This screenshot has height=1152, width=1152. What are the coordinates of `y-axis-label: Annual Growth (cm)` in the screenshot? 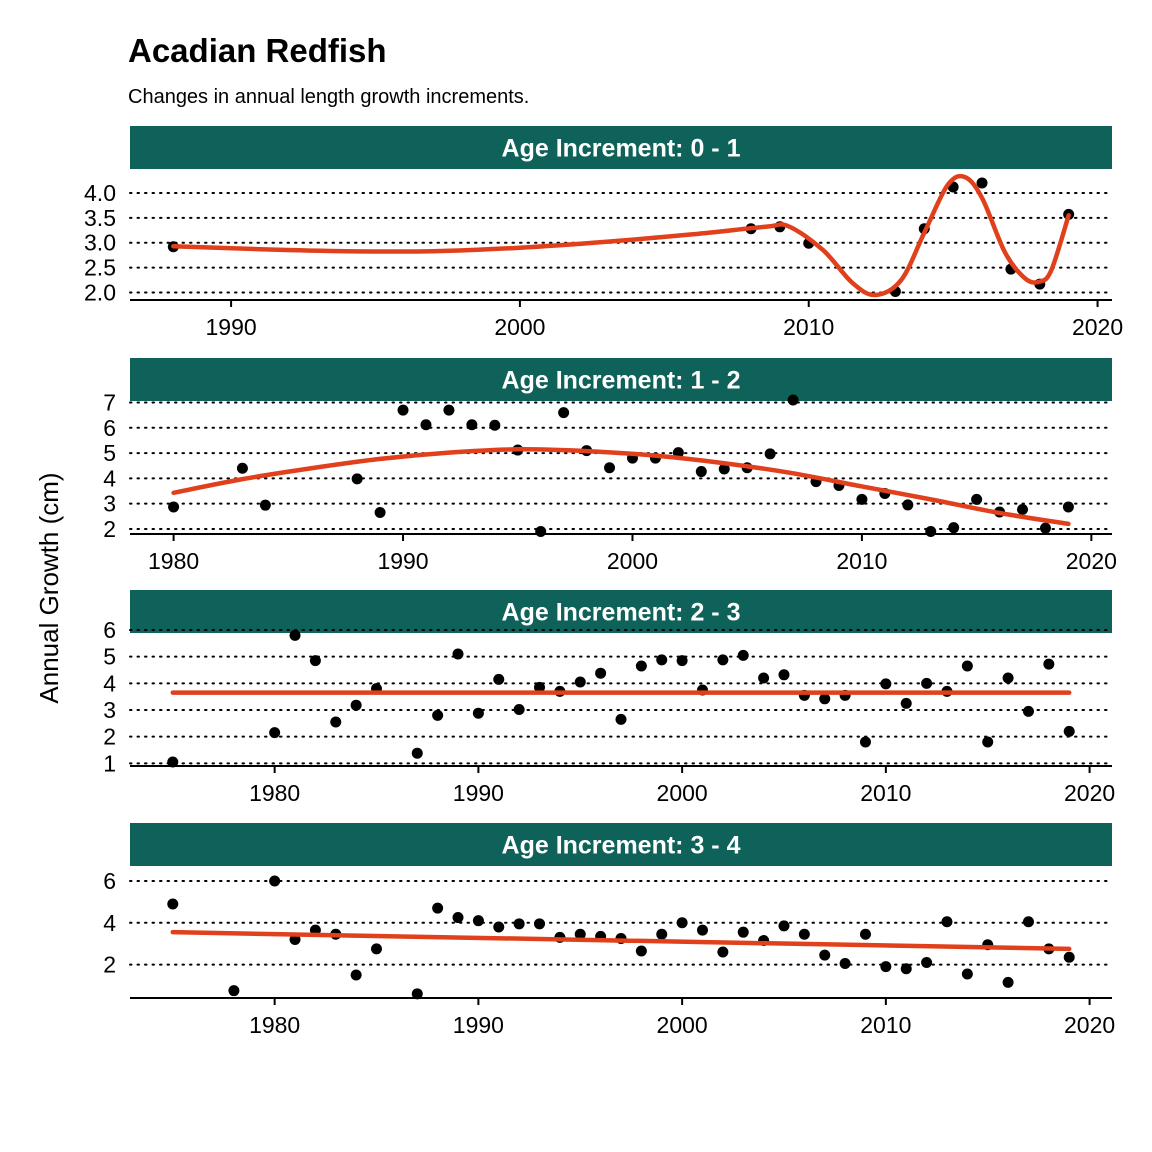 It's located at (49, 587).